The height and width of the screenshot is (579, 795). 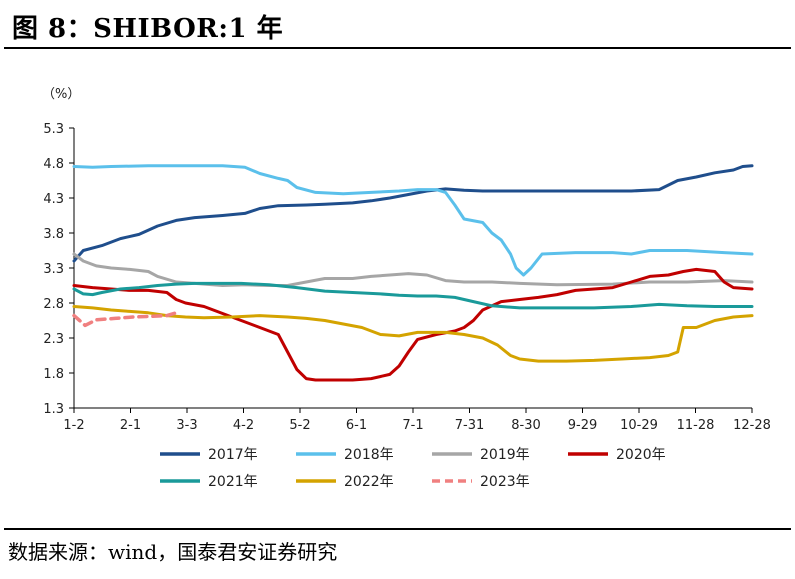 I want to click on y-tick-label: 4.3, so click(x=53, y=199).